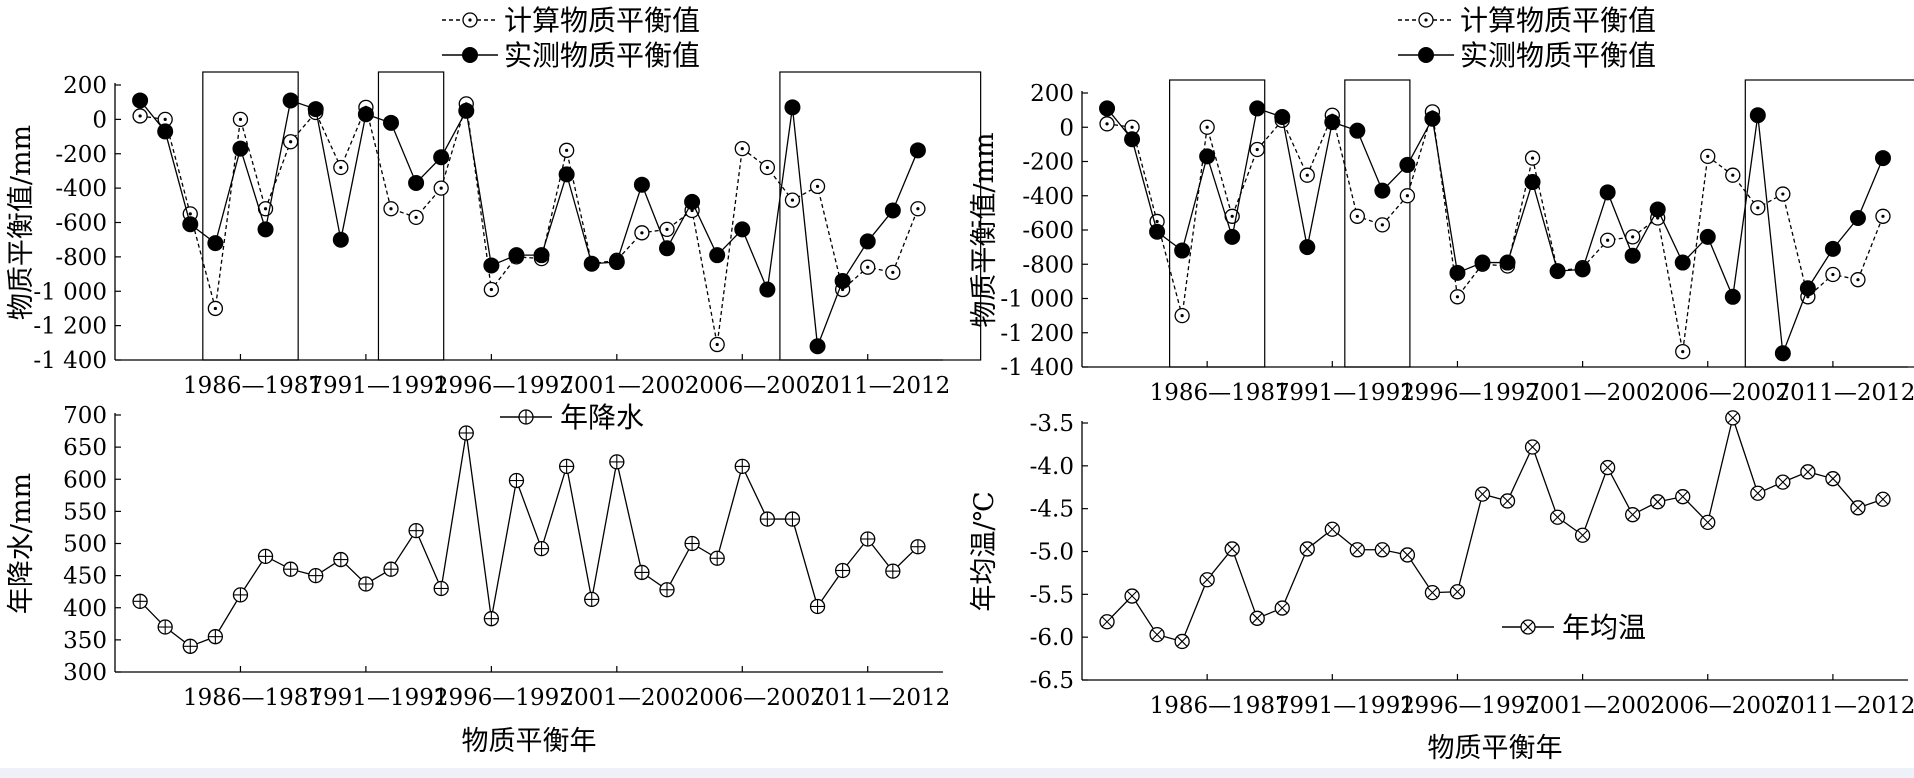 This screenshot has width=1914, height=778. Describe the element at coordinates (1048, 265) in the screenshot. I see `y-tick-label: -800` at that location.